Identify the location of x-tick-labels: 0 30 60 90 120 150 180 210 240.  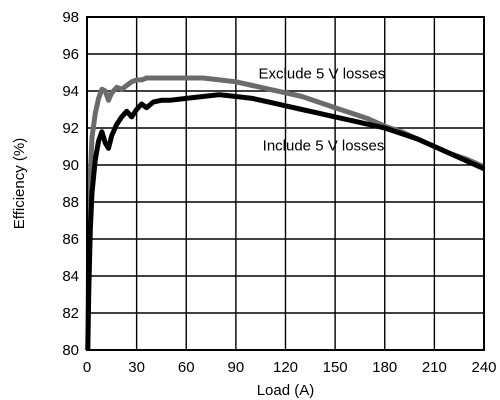
(290, 367).